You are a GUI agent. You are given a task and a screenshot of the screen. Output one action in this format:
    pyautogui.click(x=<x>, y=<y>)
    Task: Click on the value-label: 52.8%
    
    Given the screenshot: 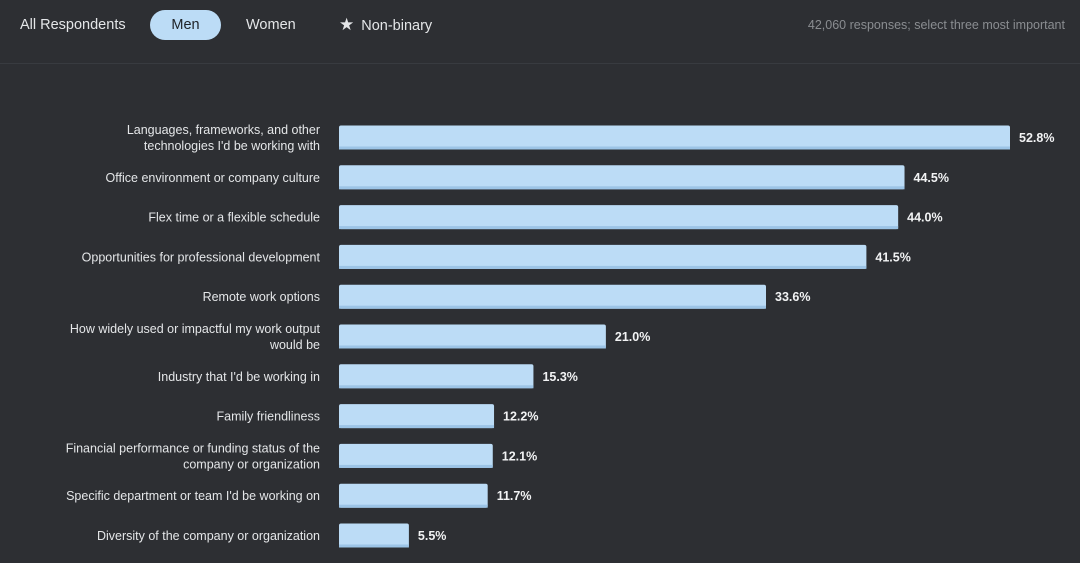 What is the action you would take?
    pyautogui.click(x=1036, y=138)
    